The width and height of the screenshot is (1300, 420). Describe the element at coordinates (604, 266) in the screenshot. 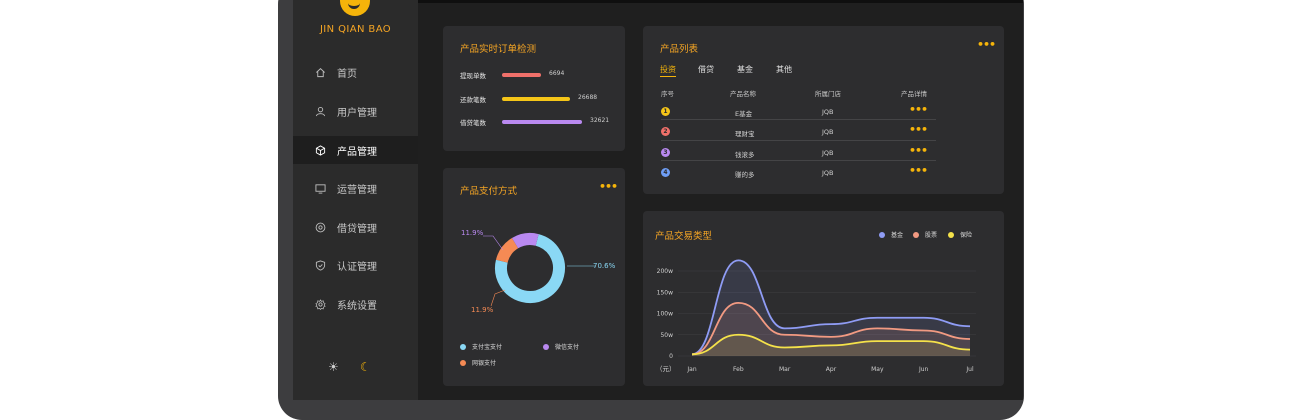

I see `slice-label: 70.6%` at that location.